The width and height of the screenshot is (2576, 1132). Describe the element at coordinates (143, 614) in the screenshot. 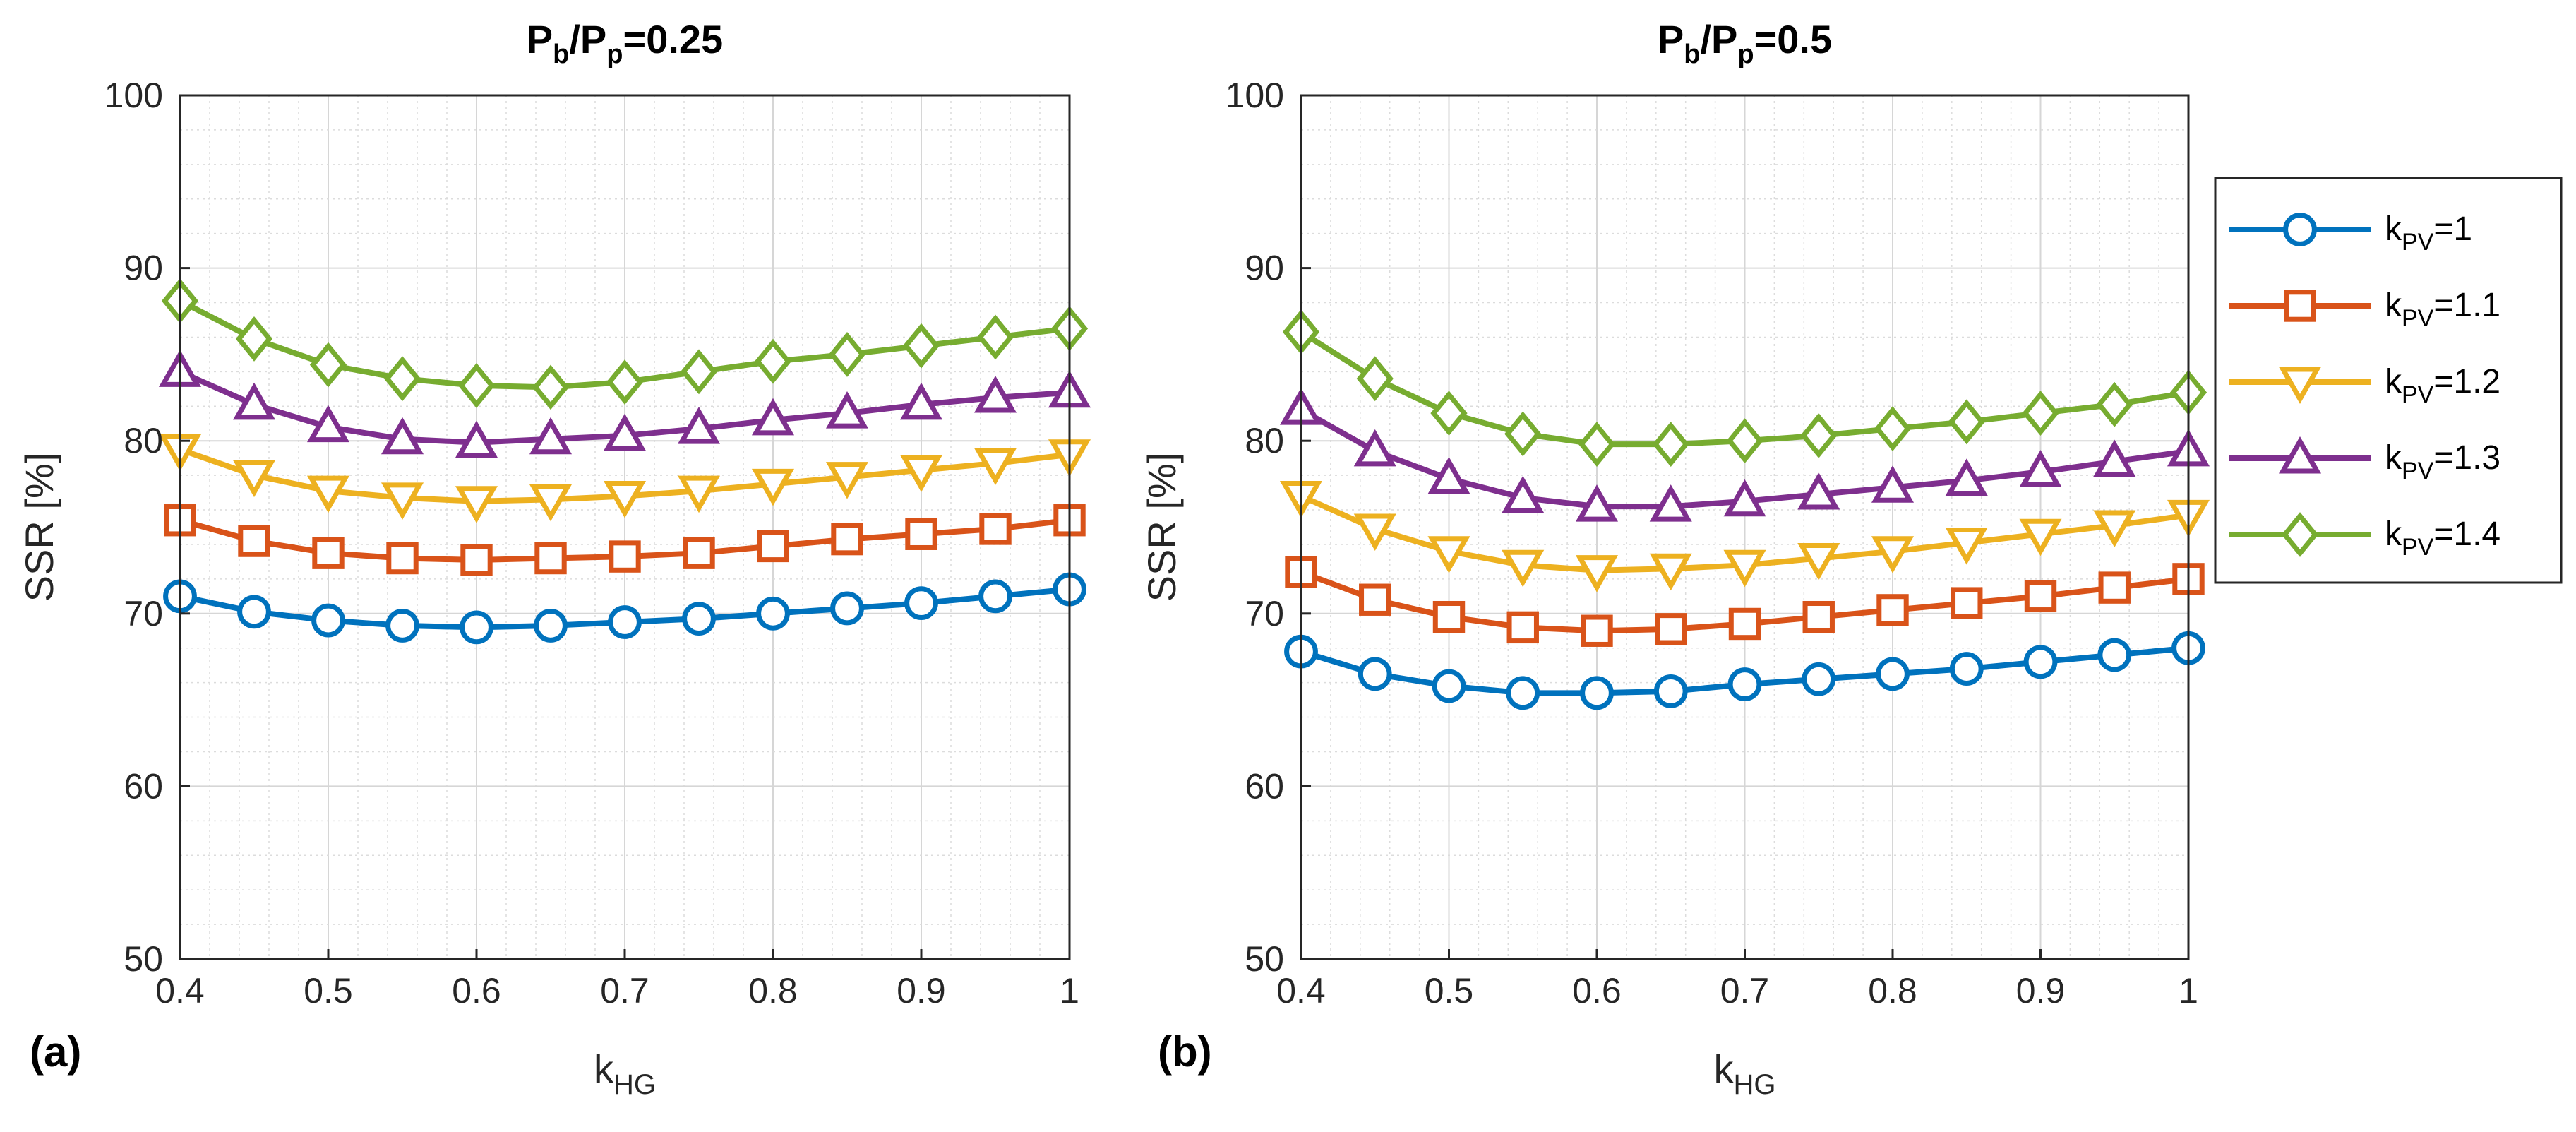

I see `y-tick-label: 70` at that location.